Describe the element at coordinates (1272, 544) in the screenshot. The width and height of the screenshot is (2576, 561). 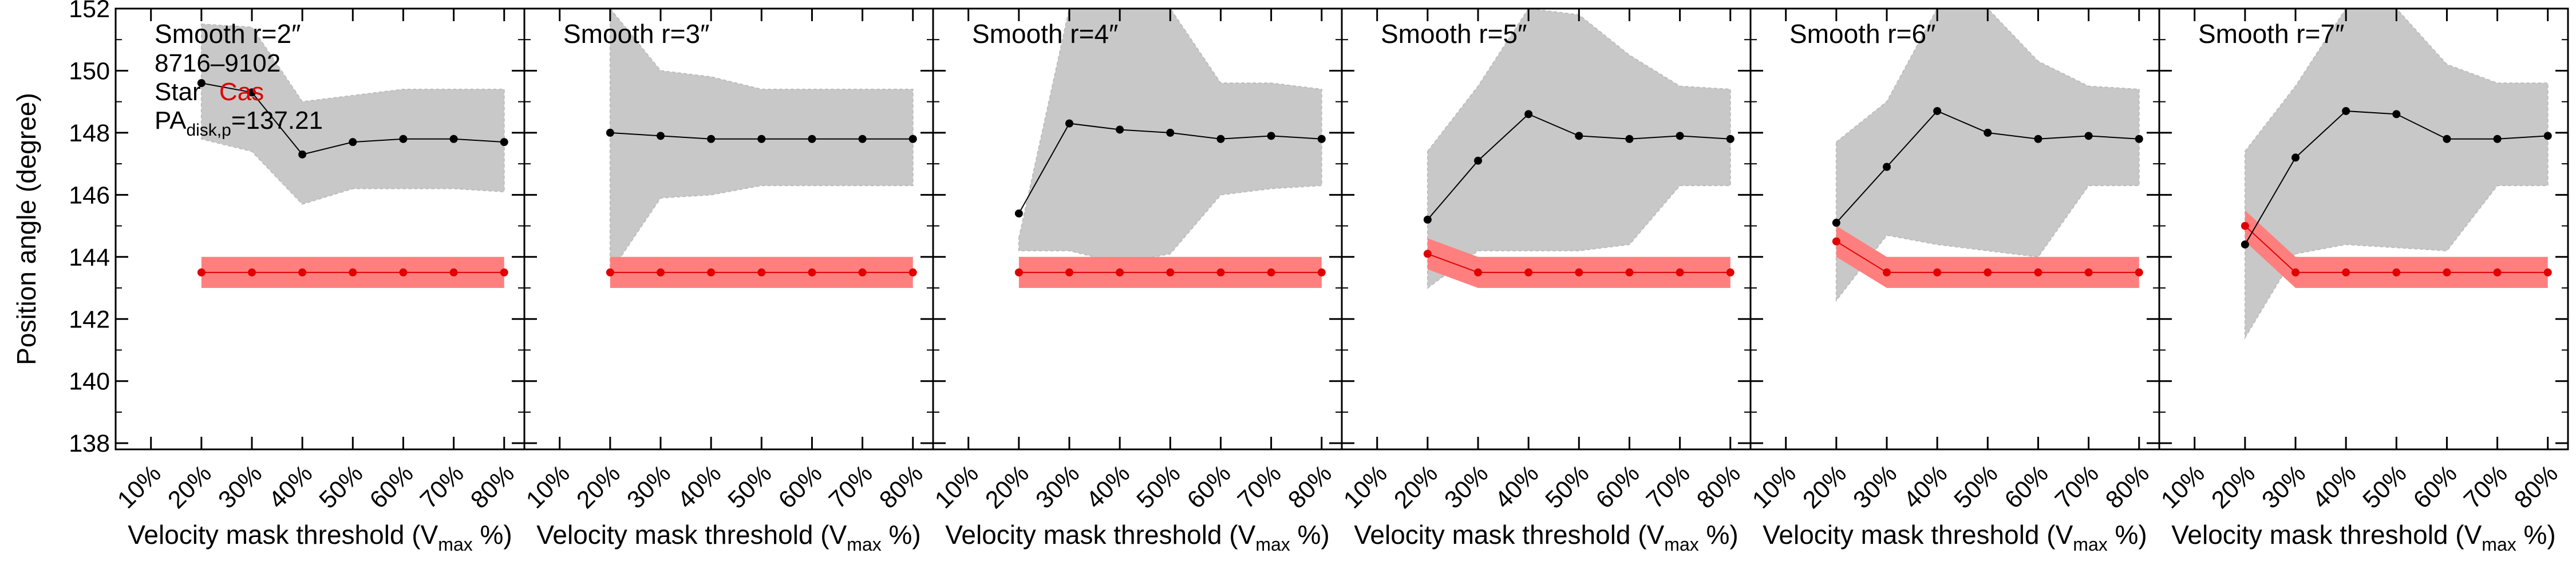
I see `x-axis-label-sub: max` at that location.